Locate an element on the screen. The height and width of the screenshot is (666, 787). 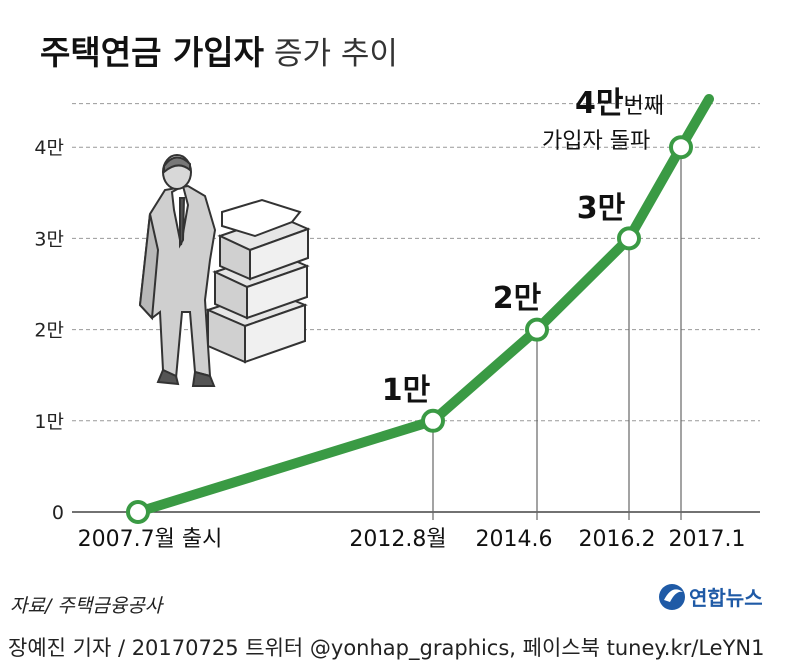
x-axis-ticks: 2007.7월 출시 2012.8월 2014.6 2016.2 2017.1 is located at coordinates (412, 539).